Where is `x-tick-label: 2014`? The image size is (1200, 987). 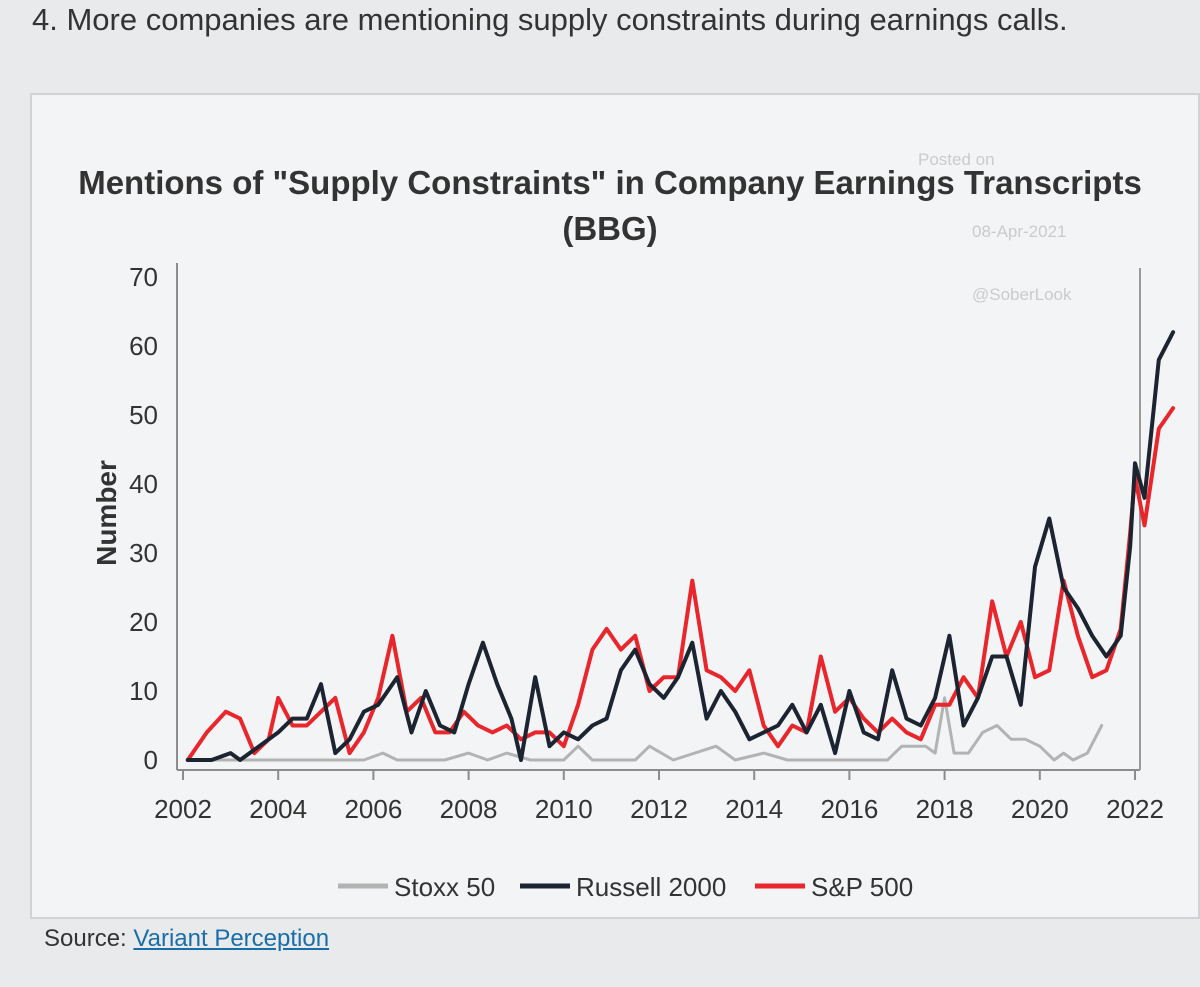
x-tick-label: 2014 is located at coordinates (754, 809).